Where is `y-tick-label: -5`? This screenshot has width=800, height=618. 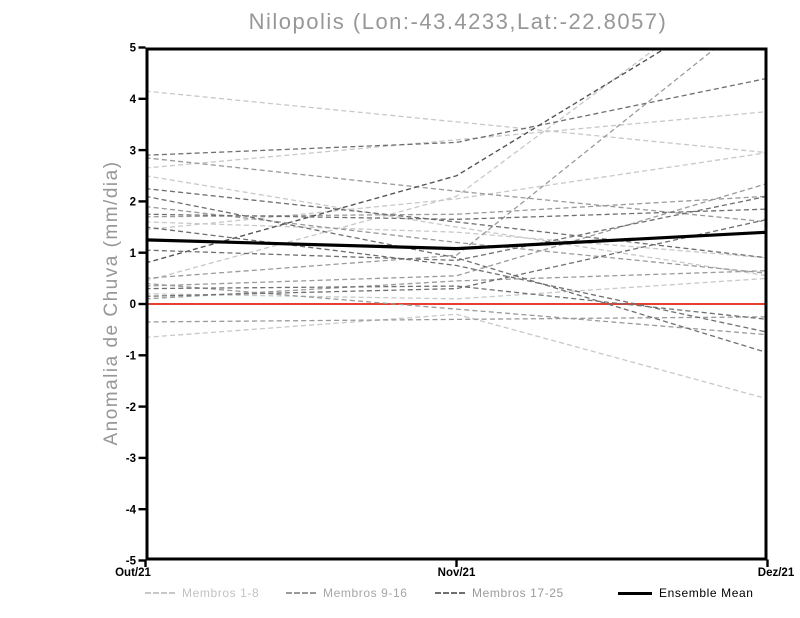 y-tick-label: -5 is located at coordinates (131, 562).